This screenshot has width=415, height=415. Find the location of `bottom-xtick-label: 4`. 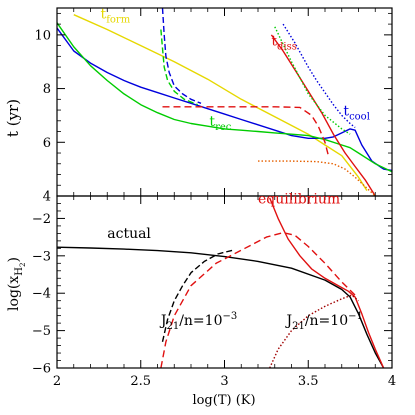

bottom-xtick-label: 4 is located at coordinates (392, 381).